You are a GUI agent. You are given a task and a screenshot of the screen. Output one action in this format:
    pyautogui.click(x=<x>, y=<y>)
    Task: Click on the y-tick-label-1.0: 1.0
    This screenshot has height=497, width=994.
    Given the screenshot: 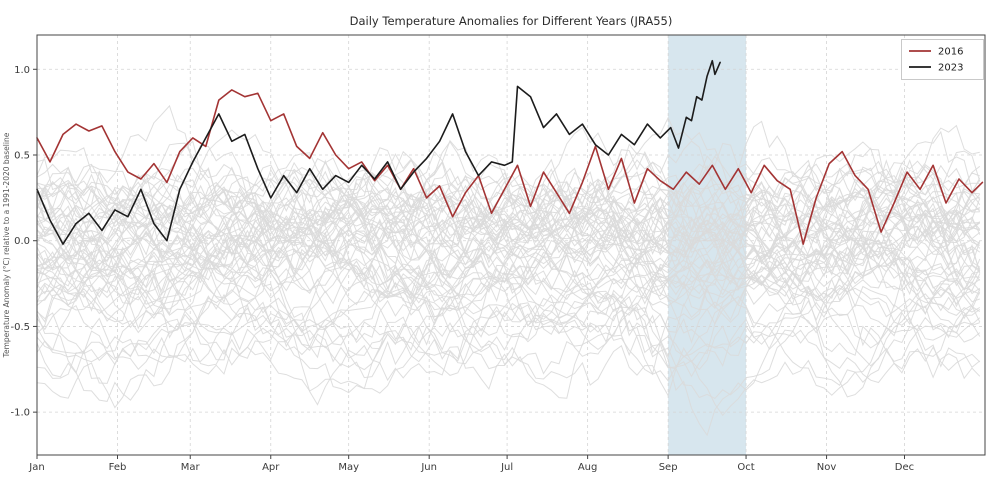 What is the action you would take?
    pyautogui.click(x=22, y=70)
    